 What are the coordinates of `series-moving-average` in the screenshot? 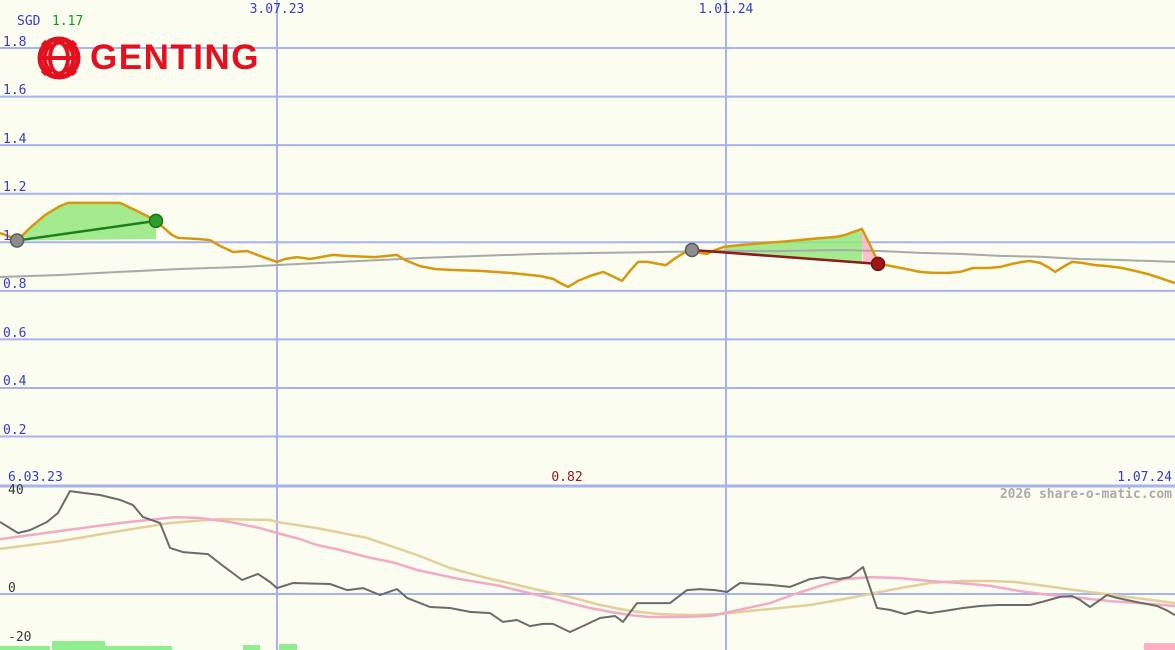 It's located at (587, 263).